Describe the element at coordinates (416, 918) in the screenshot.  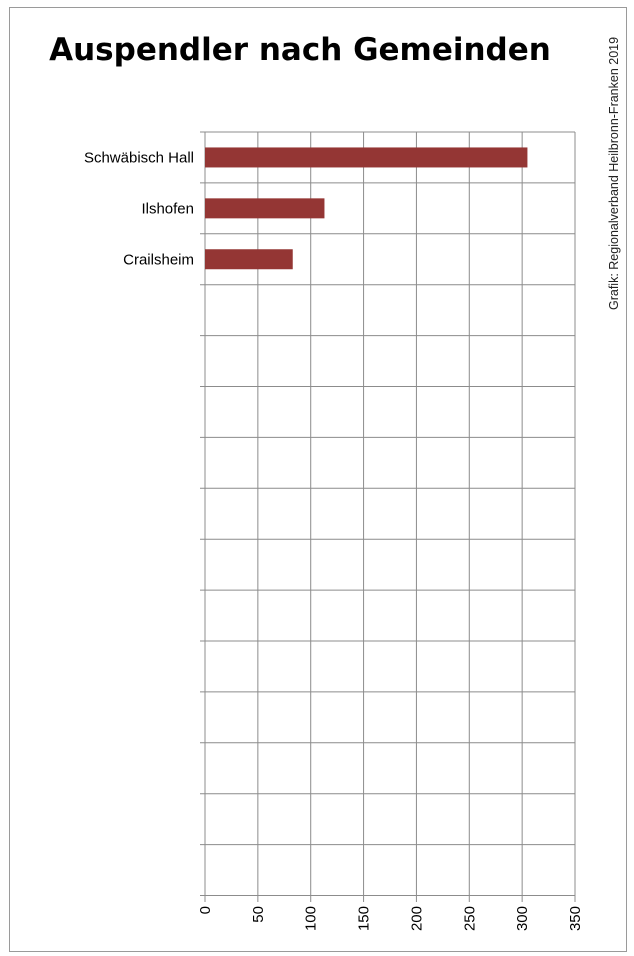
I see `tick-label: 200` at that location.